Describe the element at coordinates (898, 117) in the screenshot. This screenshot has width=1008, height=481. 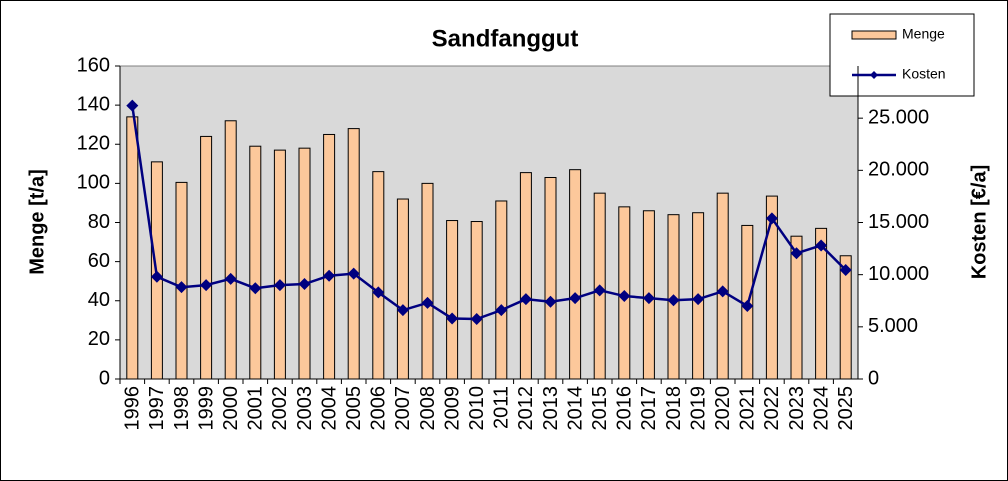
I see `y2-tick-label: 25.000` at that location.